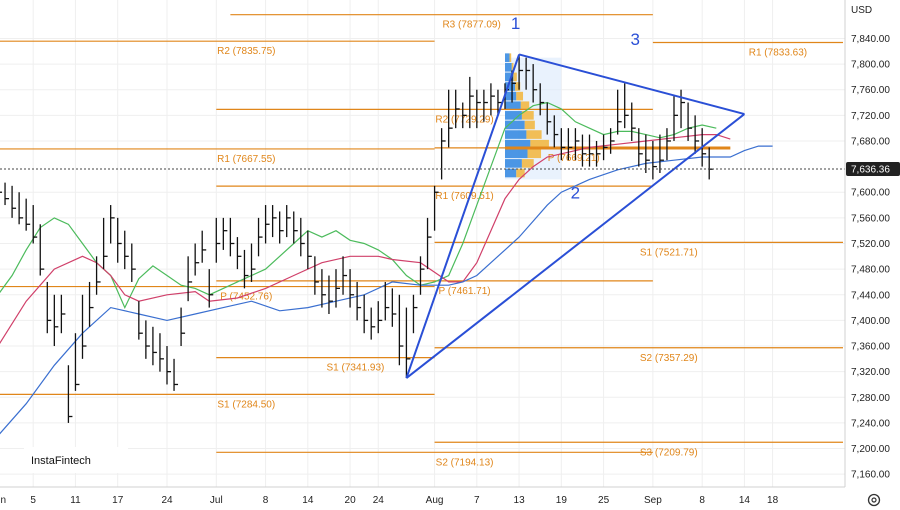 This screenshot has width=900, height=510. Describe the element at coordinates (669, 452) in the screenshot. I see `pivot-label-13: S3 (7209.79)` at that location.